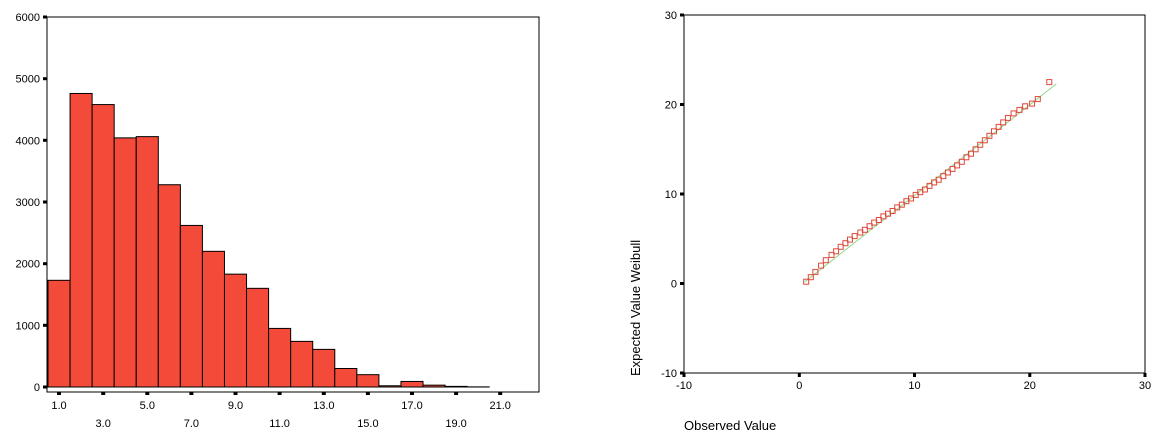 This screenshot has width=1151, height=434. I want to click on histogram-y-tick-label: 3000, so click(28, 203).